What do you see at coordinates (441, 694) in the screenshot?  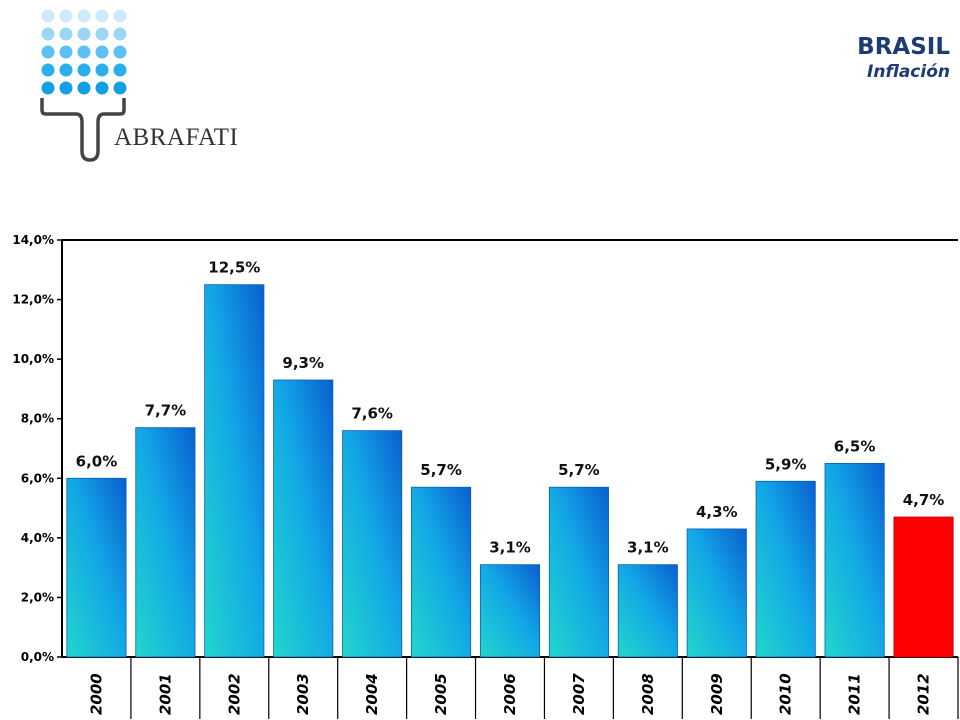 I see `x-tick-label-2005: 2005` at bounding box center [441, 694].